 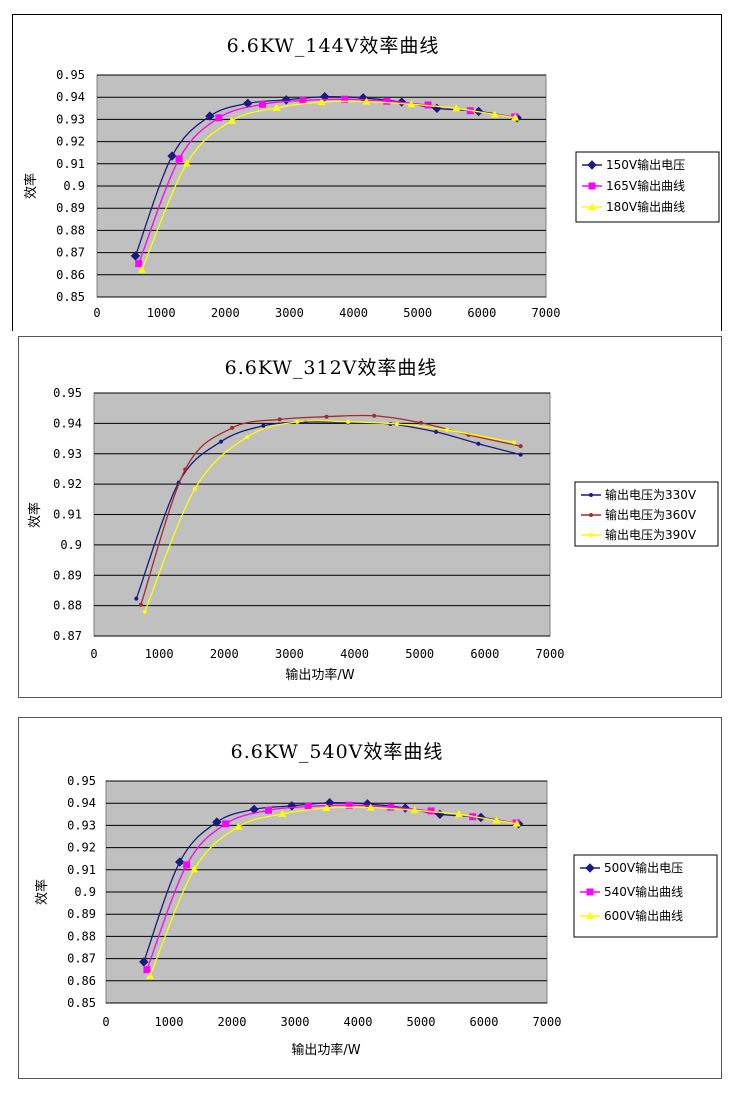 What do you see at coordinates (651, 534) in the screenshot?
I see `legend-label: 输出电压为390V` at bounding box center [651, 534].